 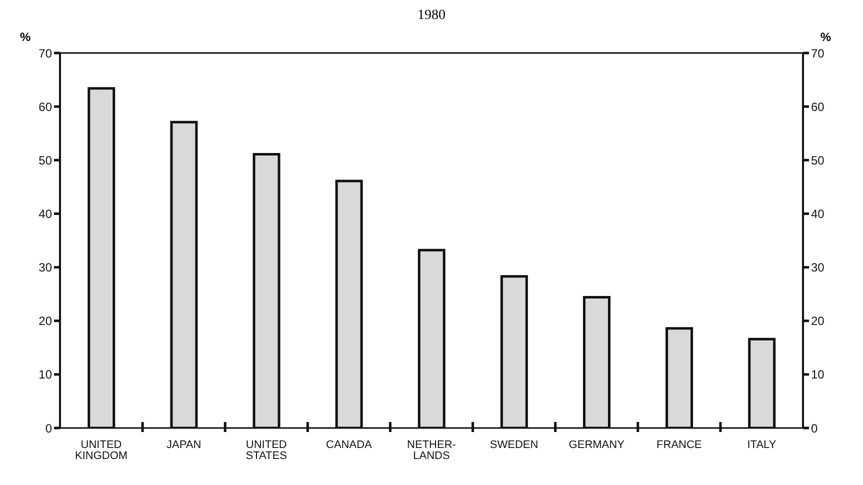 I want to click on y2-tick-label: 40, so click(x=818, y=213).